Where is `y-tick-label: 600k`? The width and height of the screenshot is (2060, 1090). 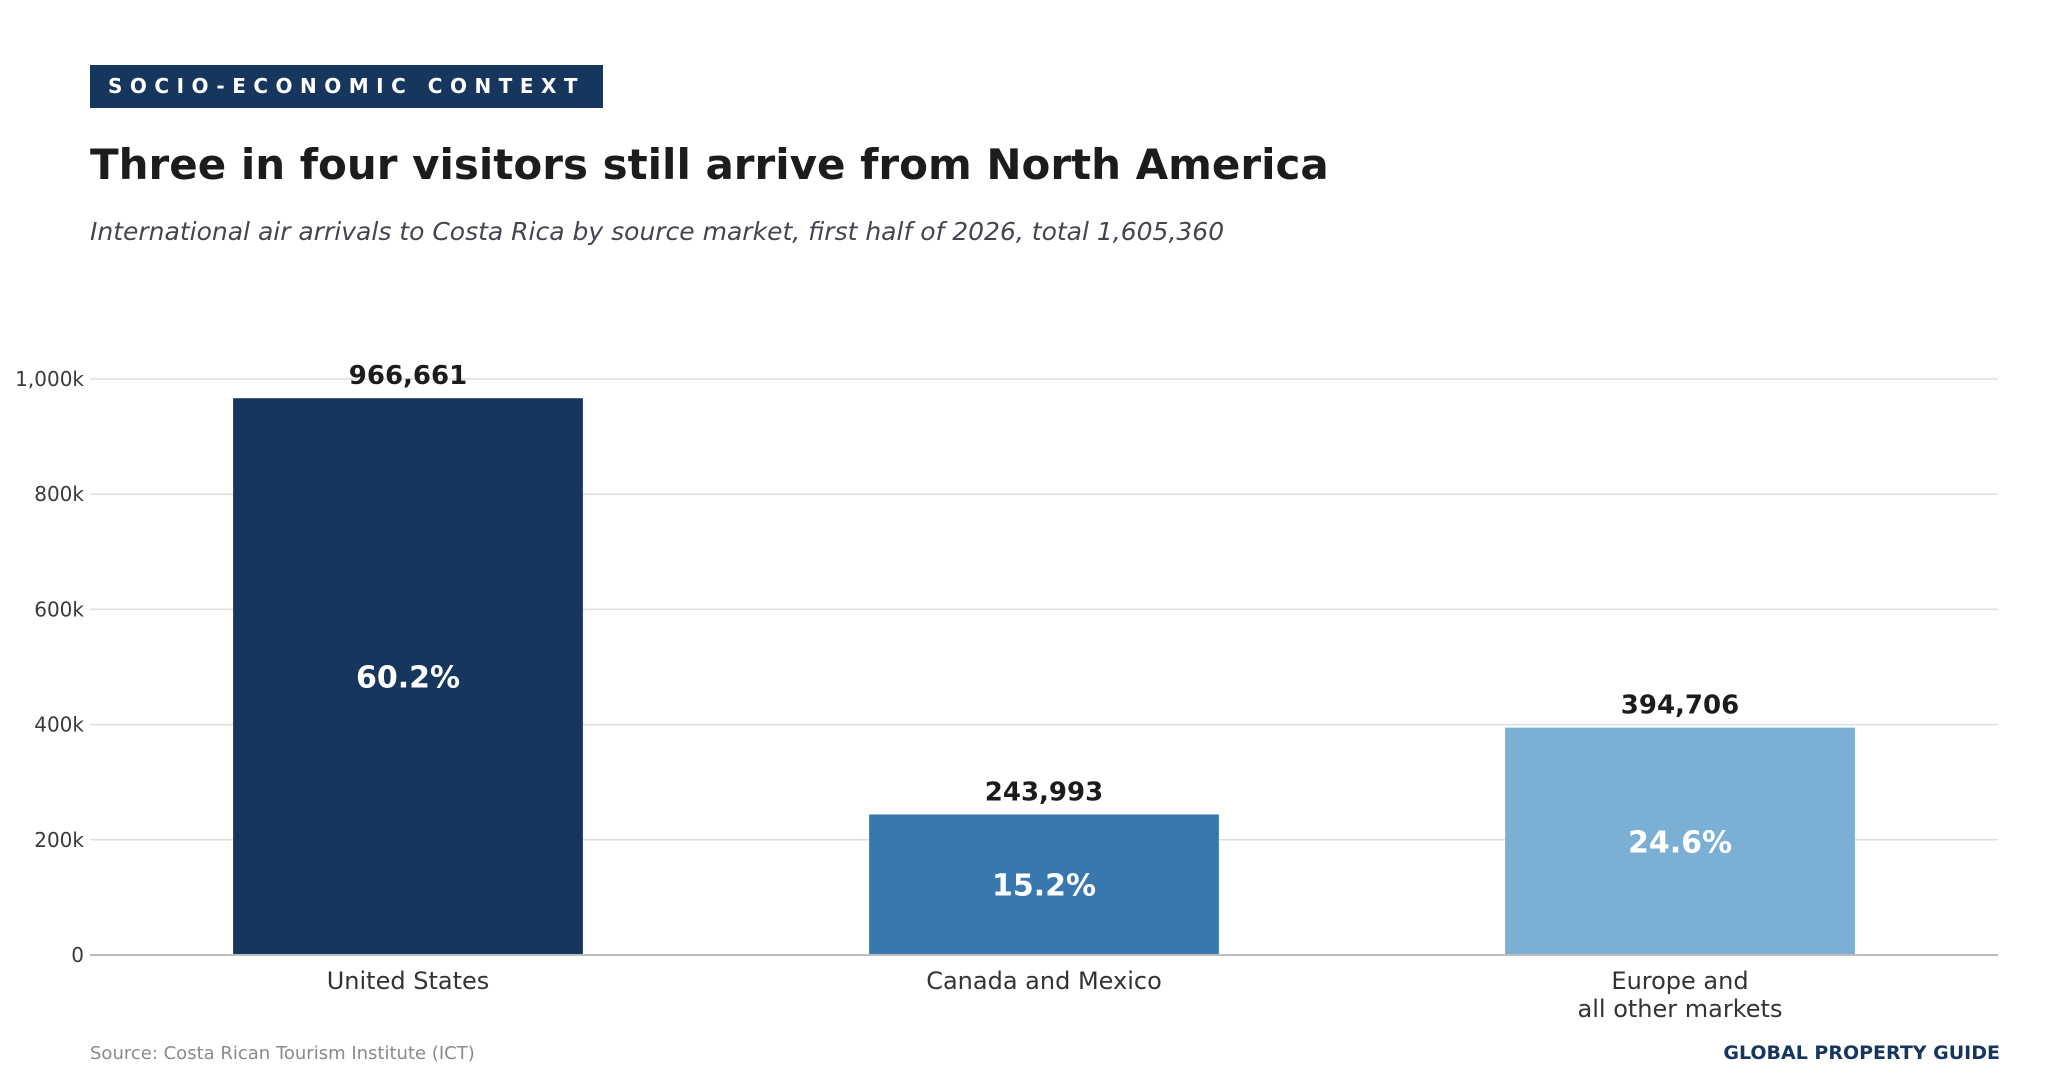
y-tick-label: 600k is located at coordinates (59, 609).